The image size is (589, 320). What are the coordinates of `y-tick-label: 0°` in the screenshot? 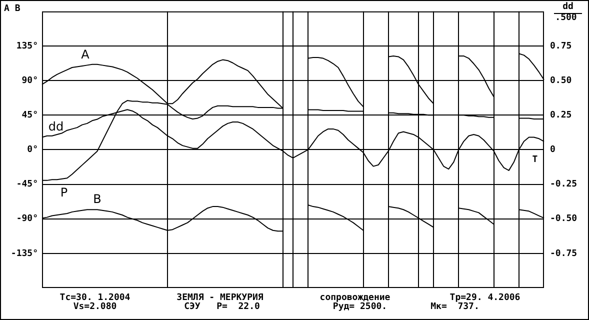 It's located at (32, 150).